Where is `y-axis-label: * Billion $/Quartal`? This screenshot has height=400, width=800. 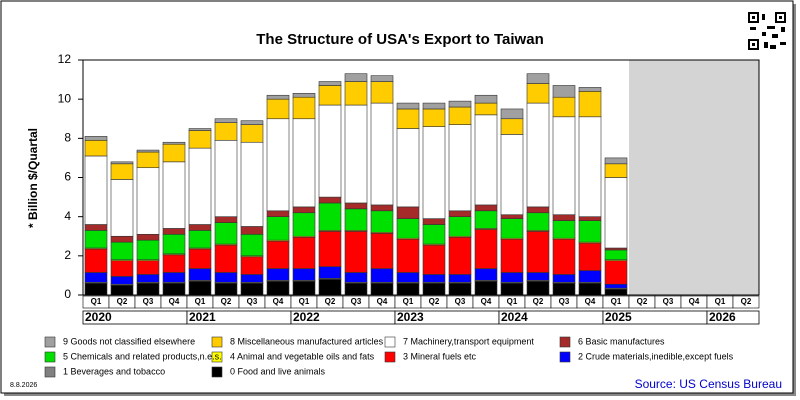 y-axis-label: * Billion $/Quartal is located at coordinates (33, 178).